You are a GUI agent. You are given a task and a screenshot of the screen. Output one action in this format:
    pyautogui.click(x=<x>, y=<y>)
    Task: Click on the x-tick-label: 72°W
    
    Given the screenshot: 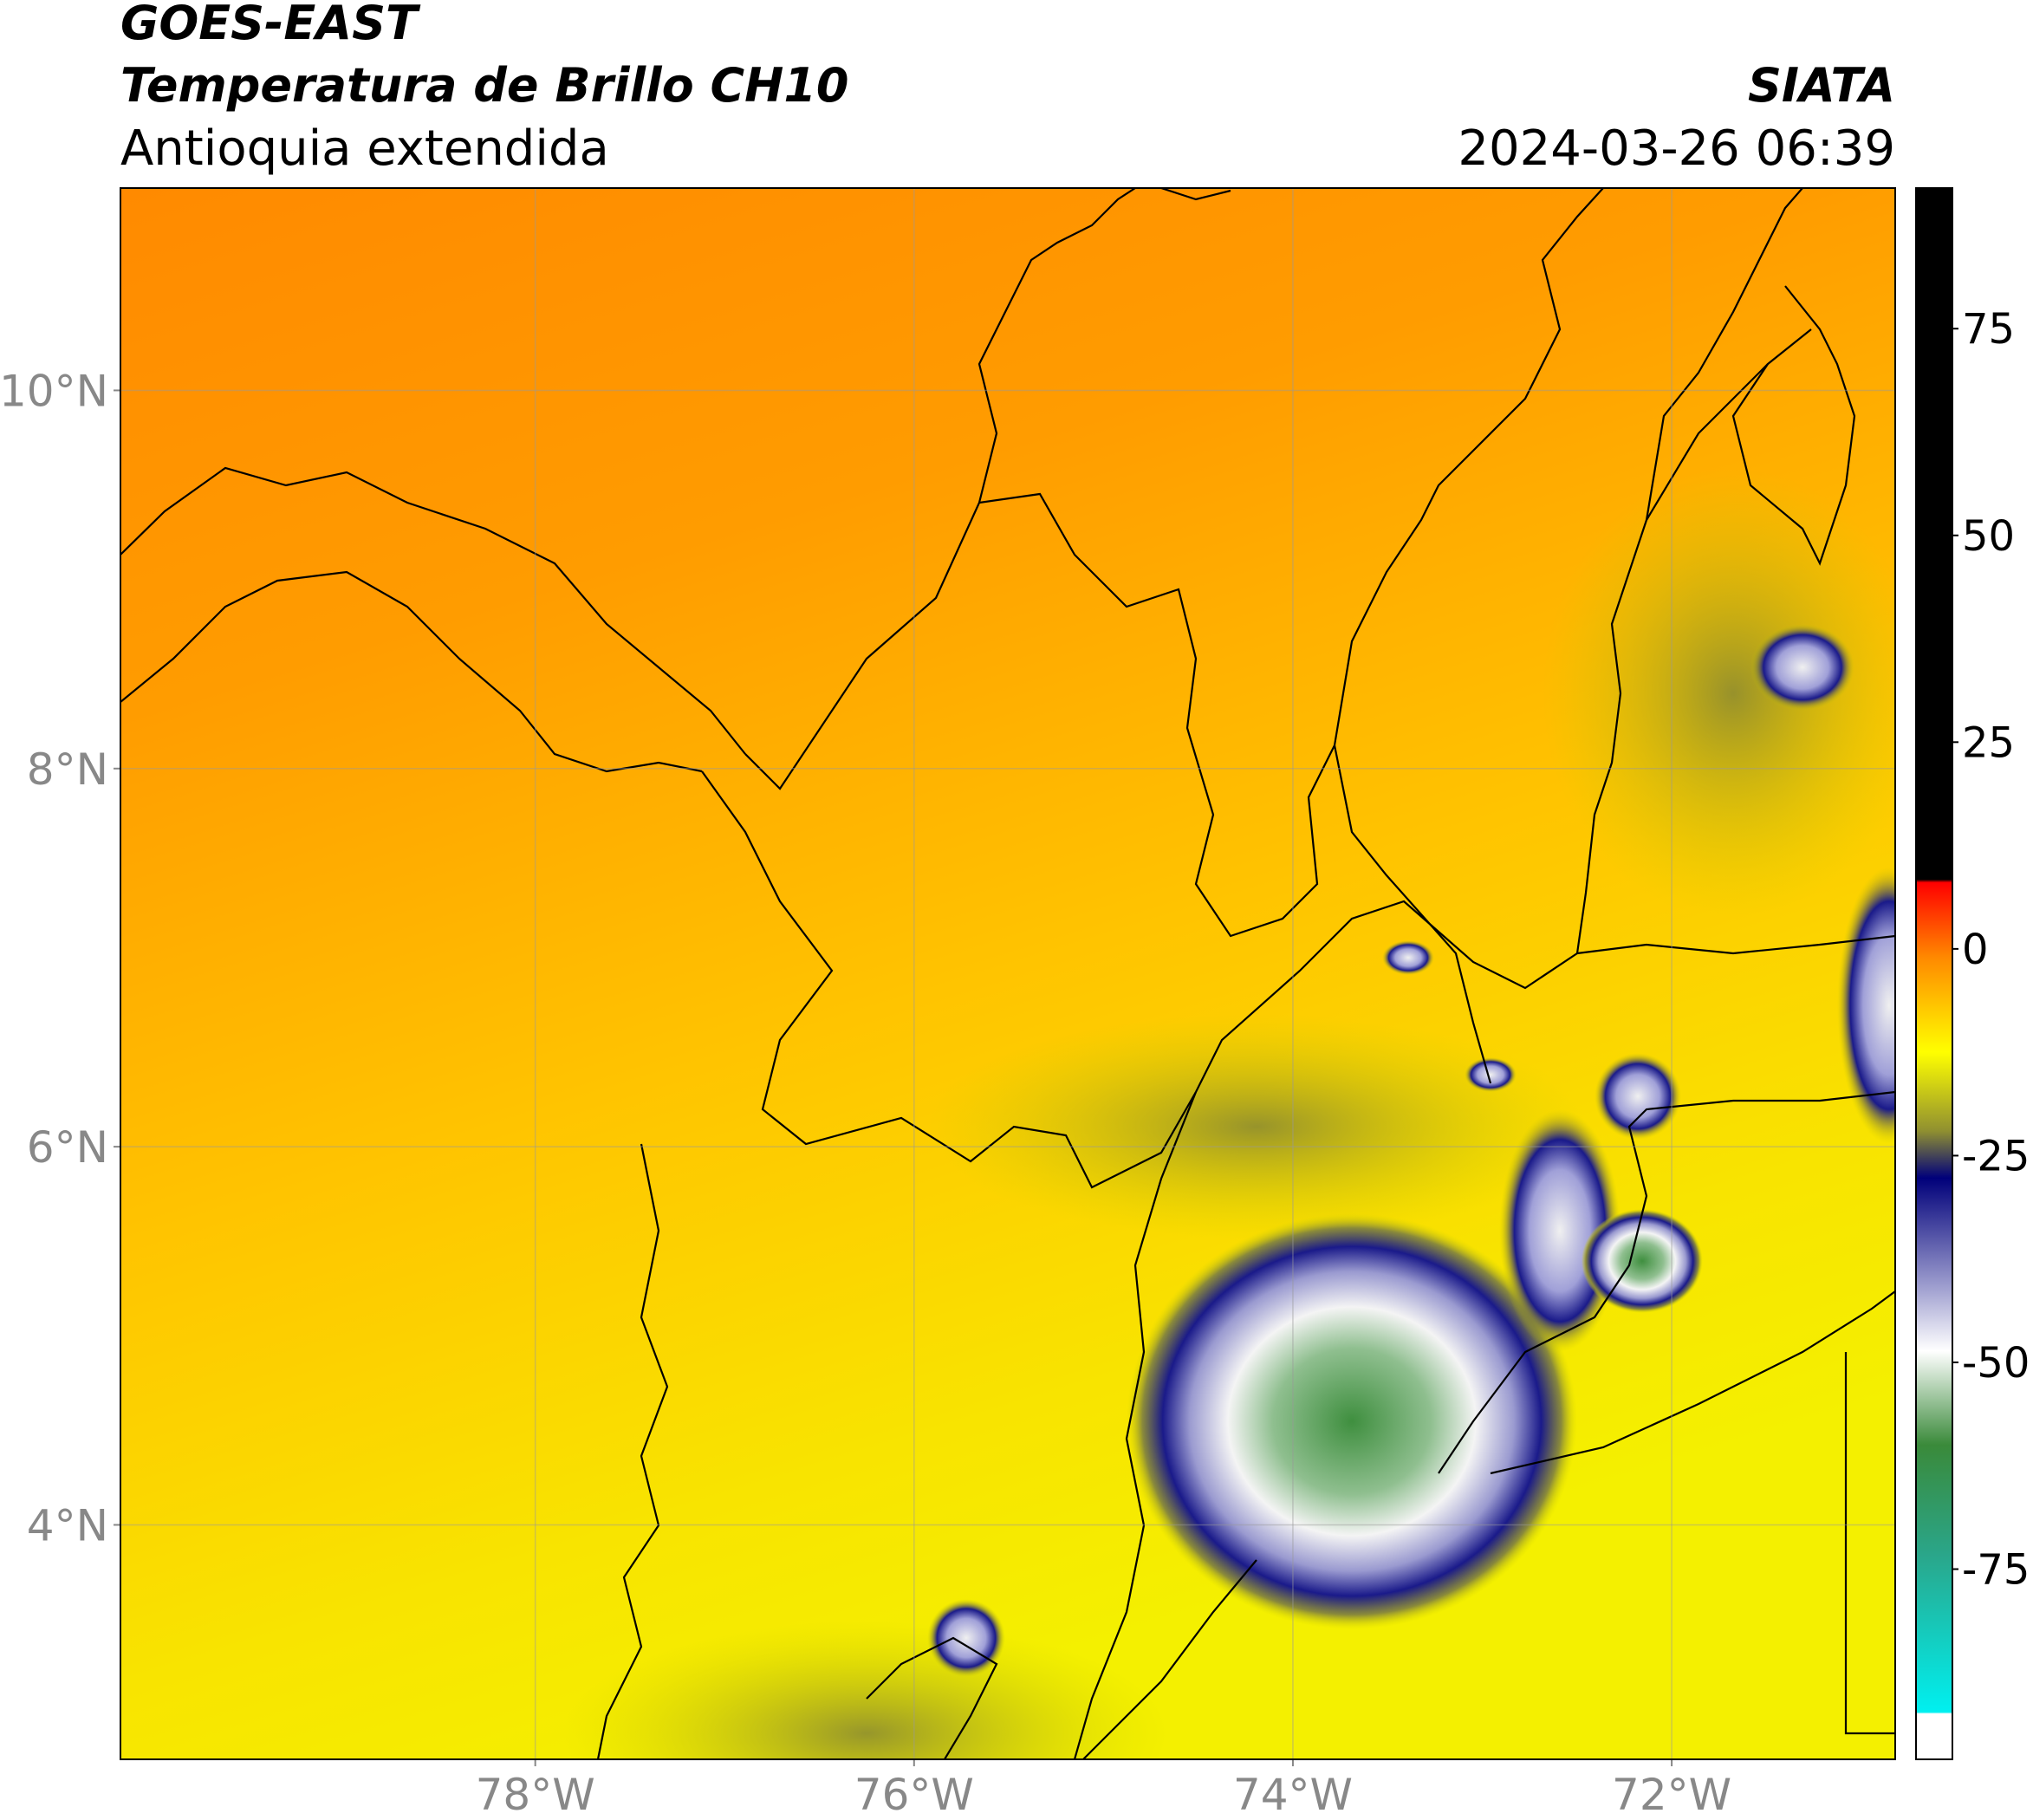 What is the action you would take?
    pyautogui.click(x=1671, y=1795)
    